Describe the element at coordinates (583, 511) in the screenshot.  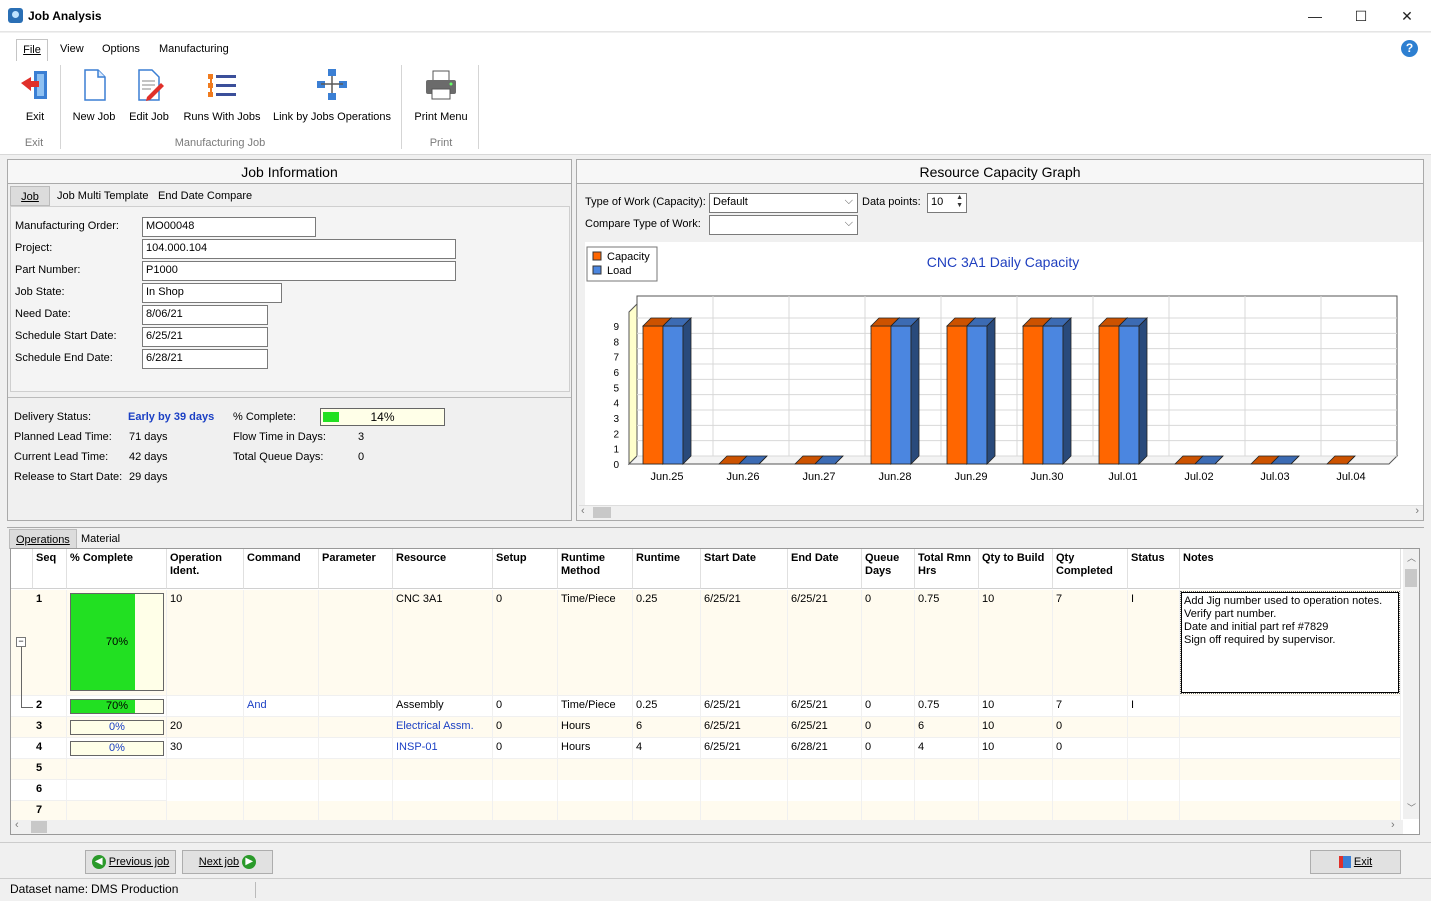
I see `scroll-left-icon: ‹` at that location.